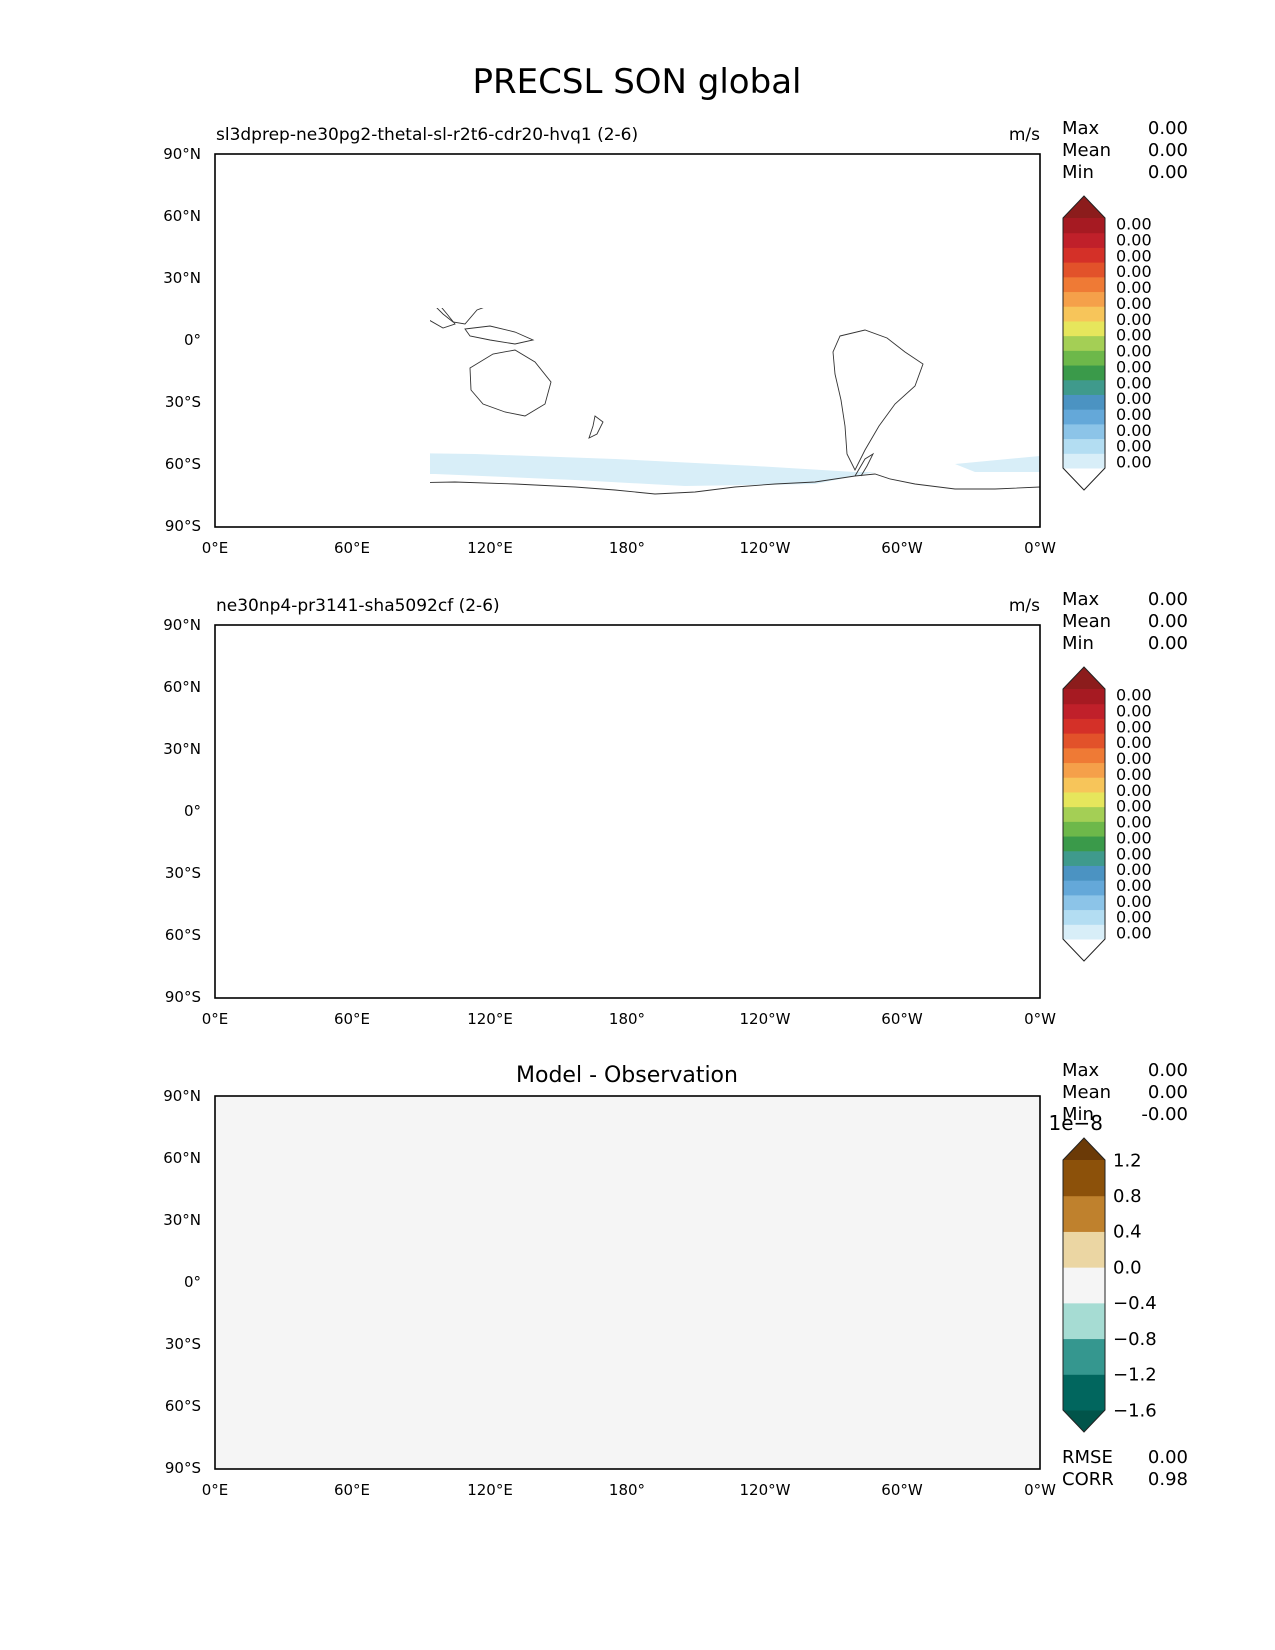 The height and width of the screenshot is (1650, 1275). What do you see at coordinates (182, 1282) in the screenshot?
I see `panel-3-y-ticks: 90°N 60°N 30°N 0° 30°S 60°S 90°S` at bounding box center [182, 1282].